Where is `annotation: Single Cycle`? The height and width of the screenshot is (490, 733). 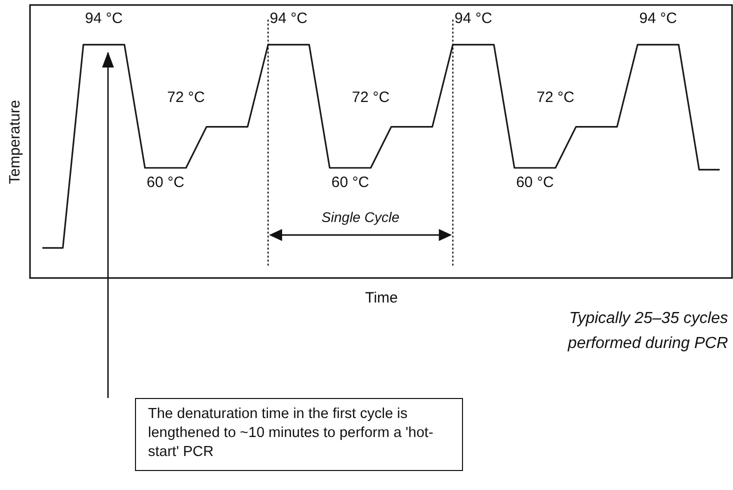 annotation: Single Cycle is located at coordinates (361, 217).